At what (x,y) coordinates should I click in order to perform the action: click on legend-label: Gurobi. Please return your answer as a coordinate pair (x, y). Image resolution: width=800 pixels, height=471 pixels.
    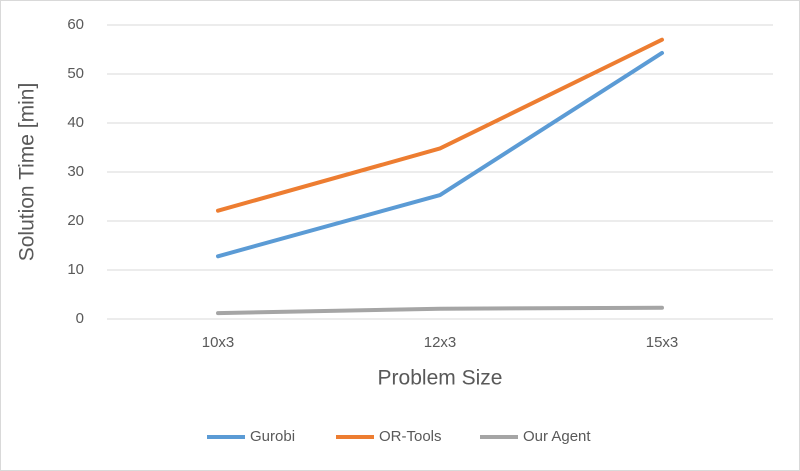
    Looking at the image, I should click on (272, 436).